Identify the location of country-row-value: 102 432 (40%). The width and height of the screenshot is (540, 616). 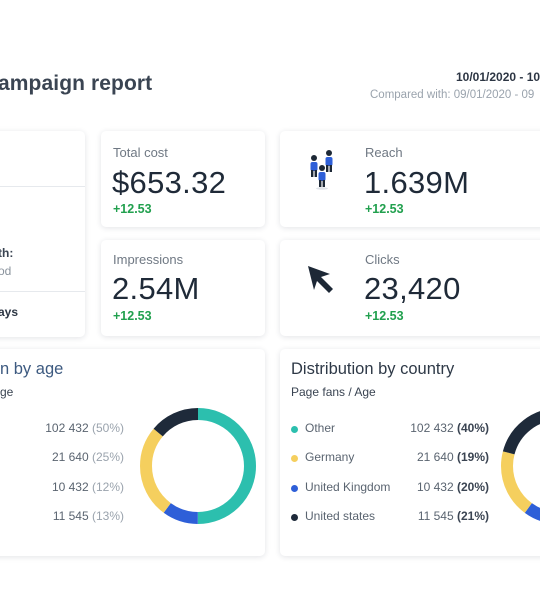
(449, 428).